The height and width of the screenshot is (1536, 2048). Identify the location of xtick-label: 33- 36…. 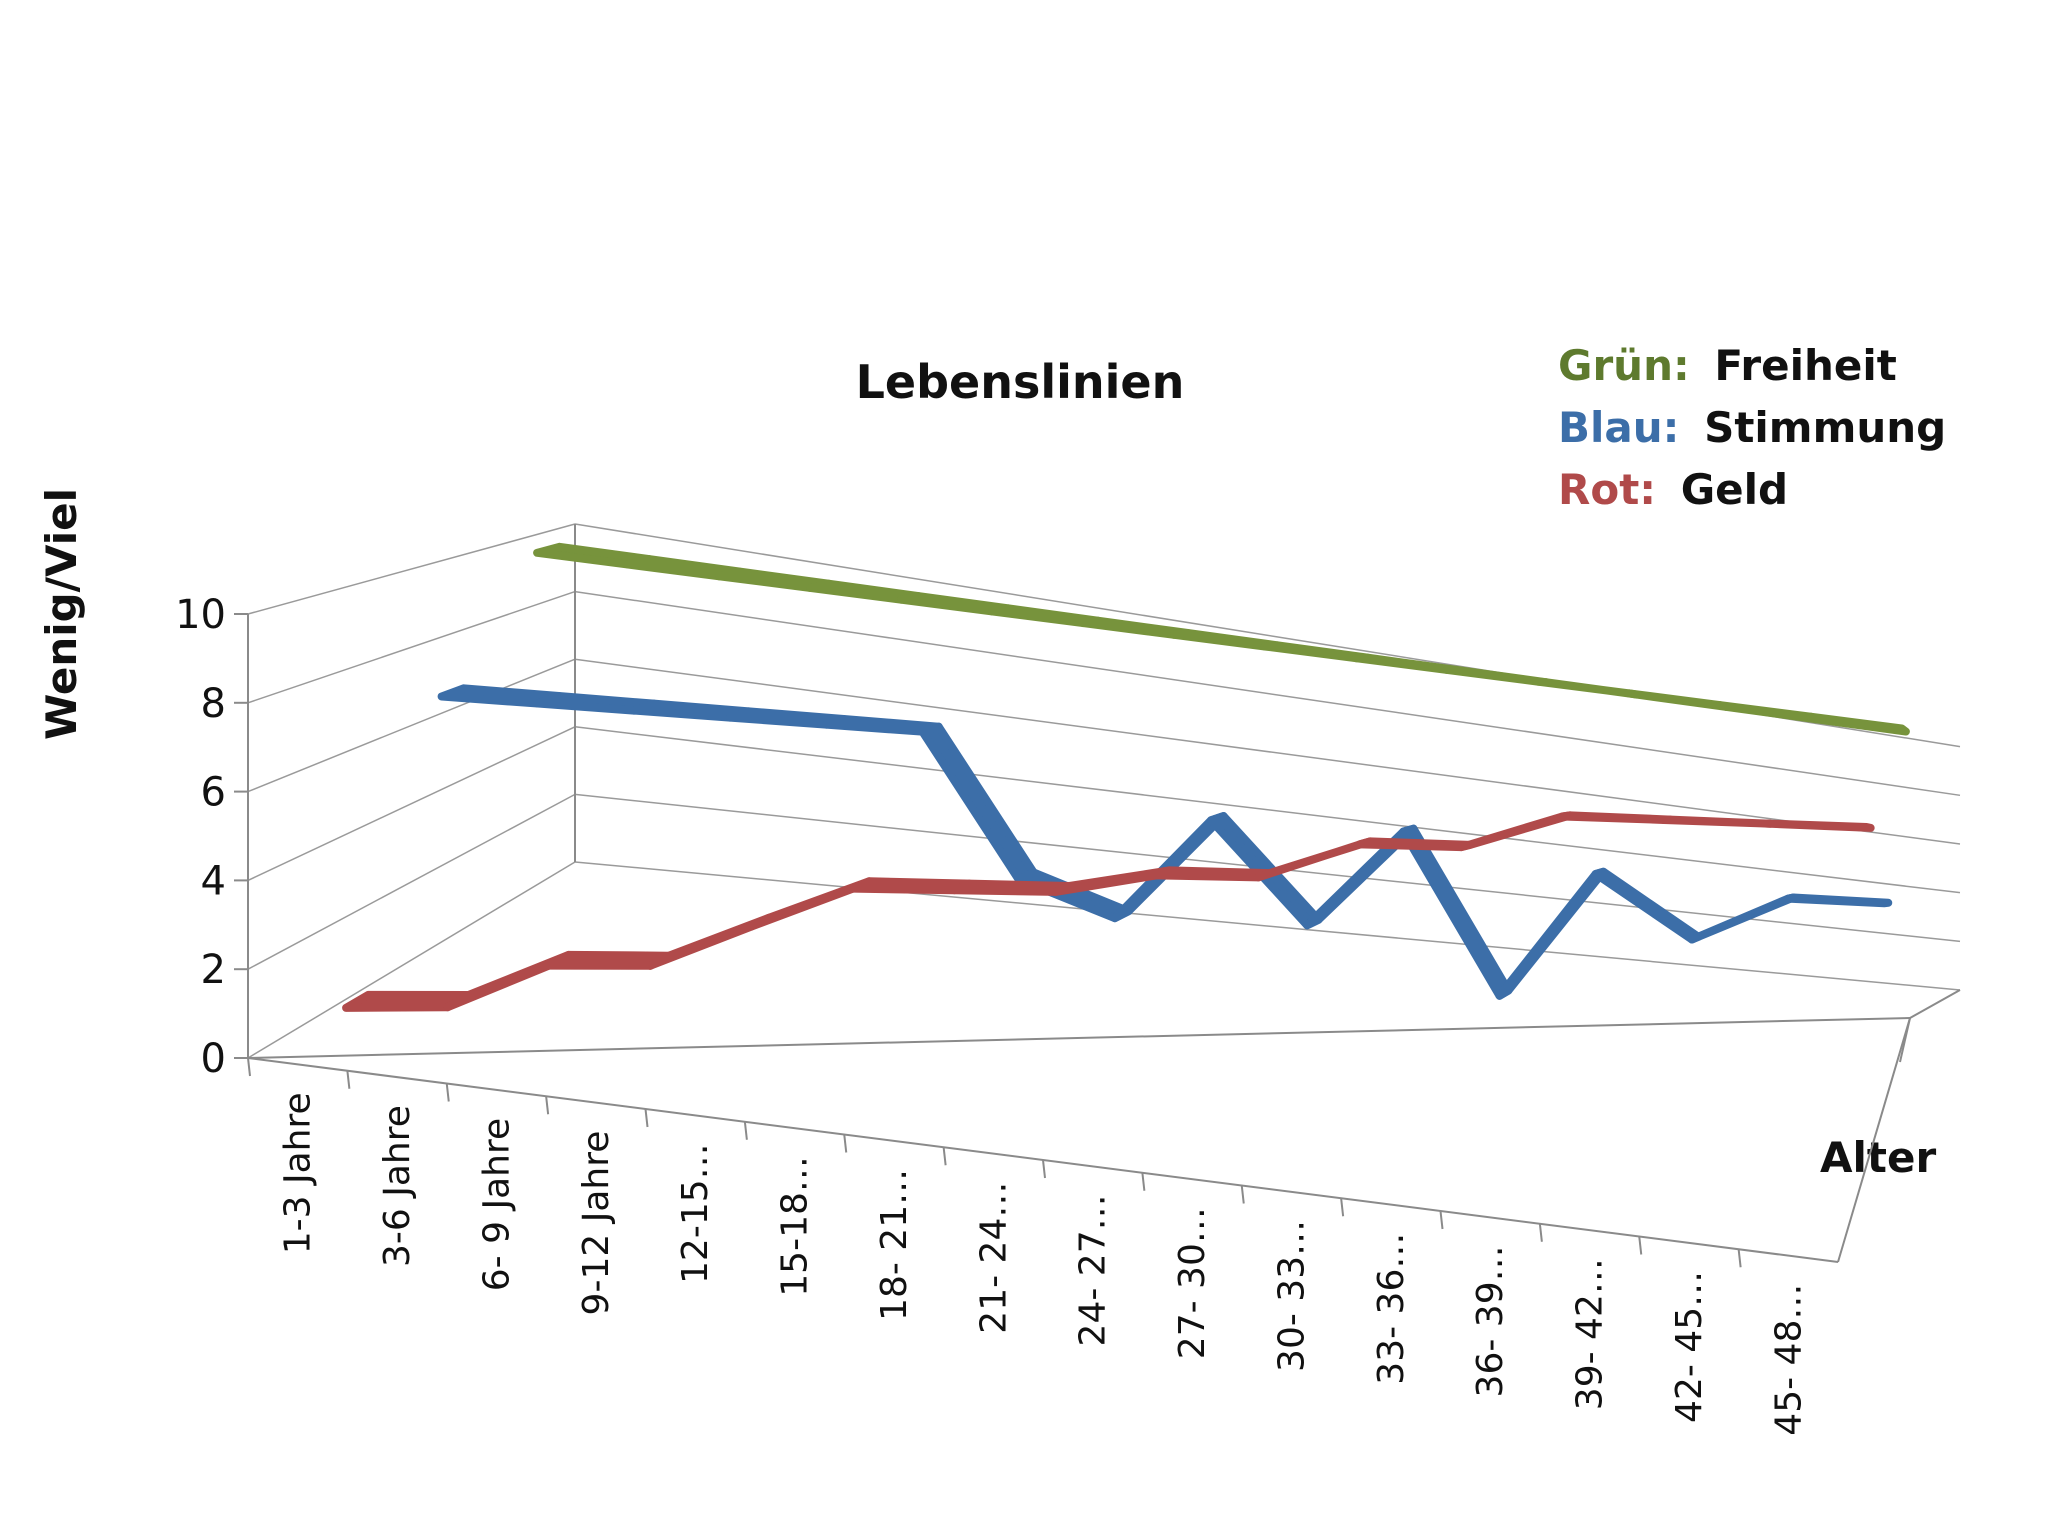
(1391, 1309).